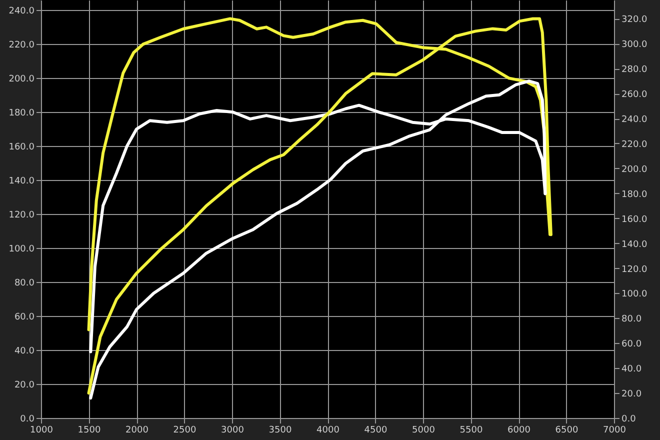 The width and height of the screenshot is (660, 440). I want to click on y-tick-label: 20.0, so click(24, 385).